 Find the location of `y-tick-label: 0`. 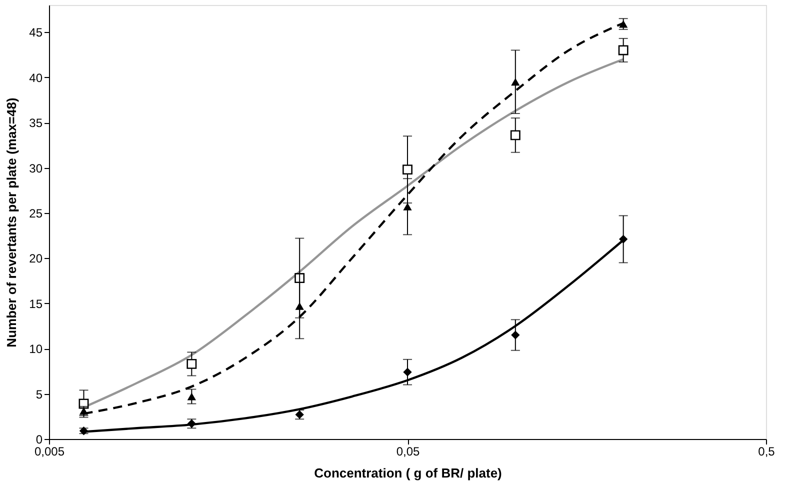

y-tick-label: 0 is located at coordinates (39, 439).